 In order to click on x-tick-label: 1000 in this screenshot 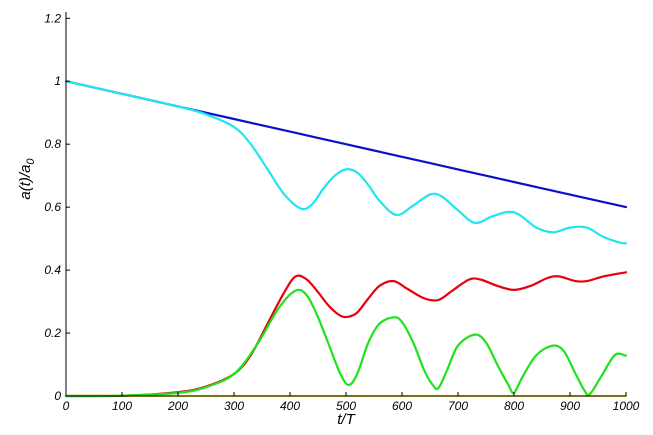, I will do `click(626, 406)`.